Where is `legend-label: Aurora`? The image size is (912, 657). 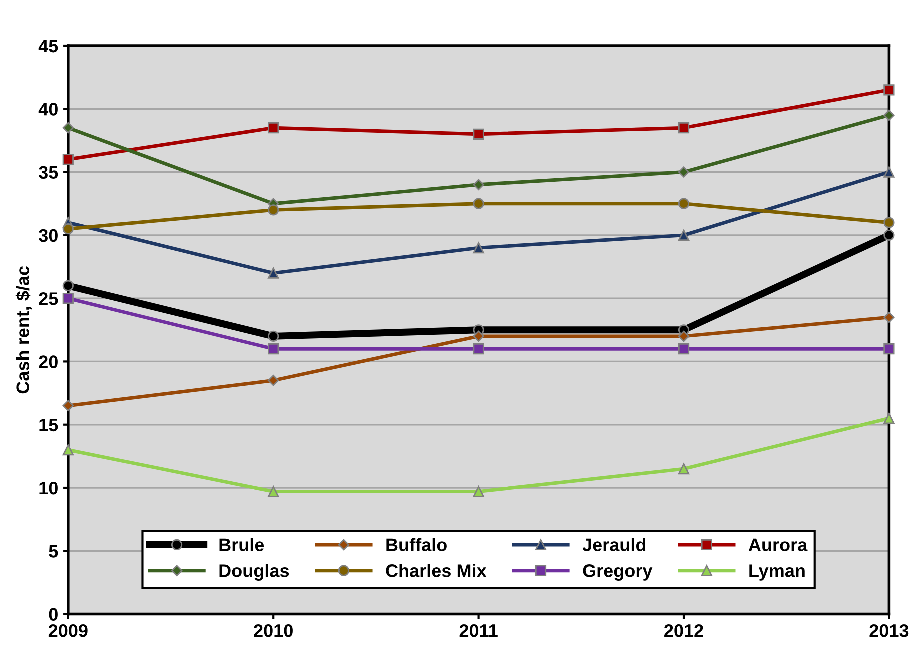 legend-label: Aurora is located at coordinates (778, 545).